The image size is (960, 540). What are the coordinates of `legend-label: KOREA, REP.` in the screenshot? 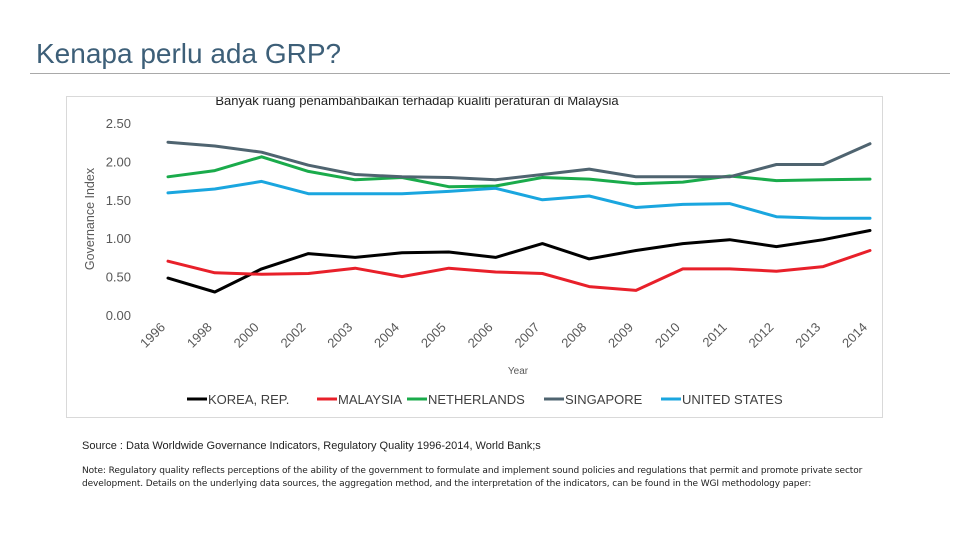 It's located at (248, 399).